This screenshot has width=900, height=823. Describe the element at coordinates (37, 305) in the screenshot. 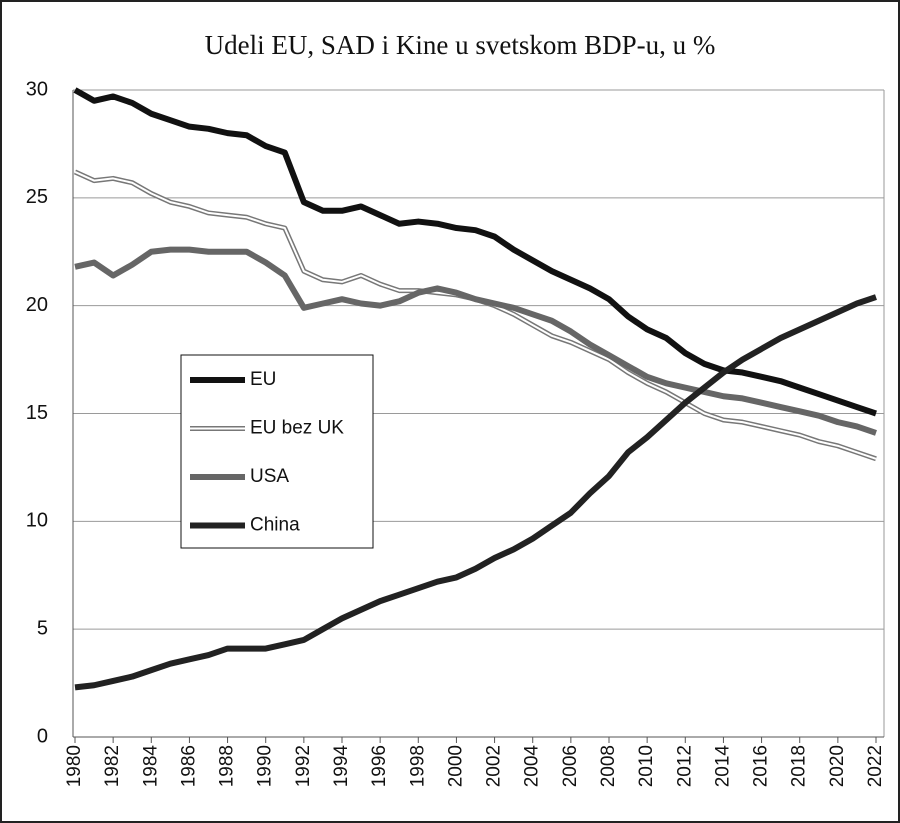

I see `y-tick-label: 20` at that location.